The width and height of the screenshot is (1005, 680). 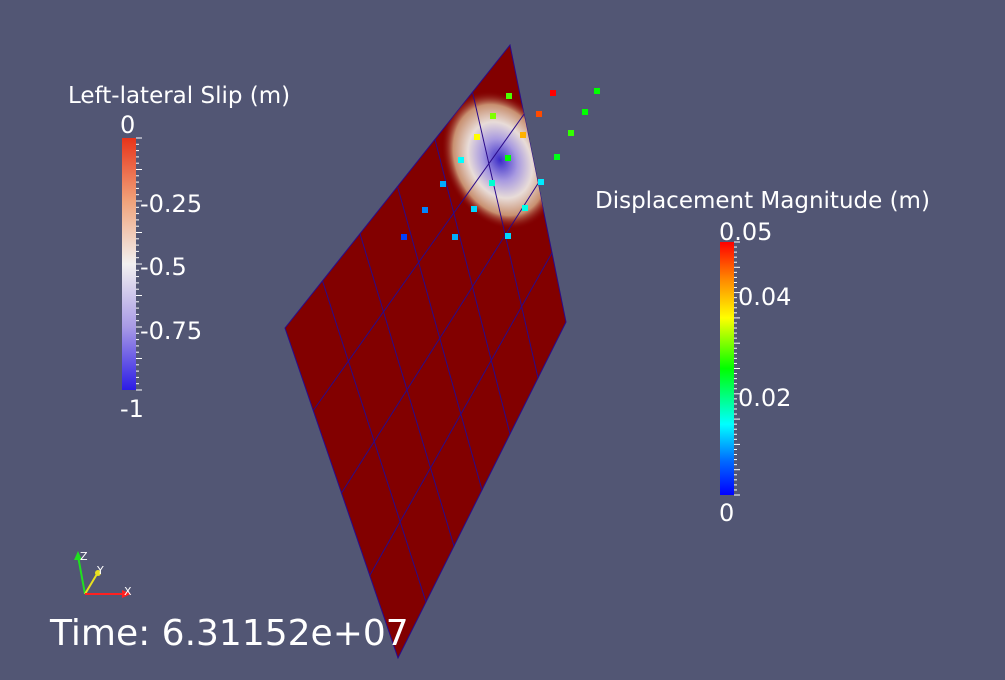 I want to click on displacement-color-bar, so click(x=727, y=368).